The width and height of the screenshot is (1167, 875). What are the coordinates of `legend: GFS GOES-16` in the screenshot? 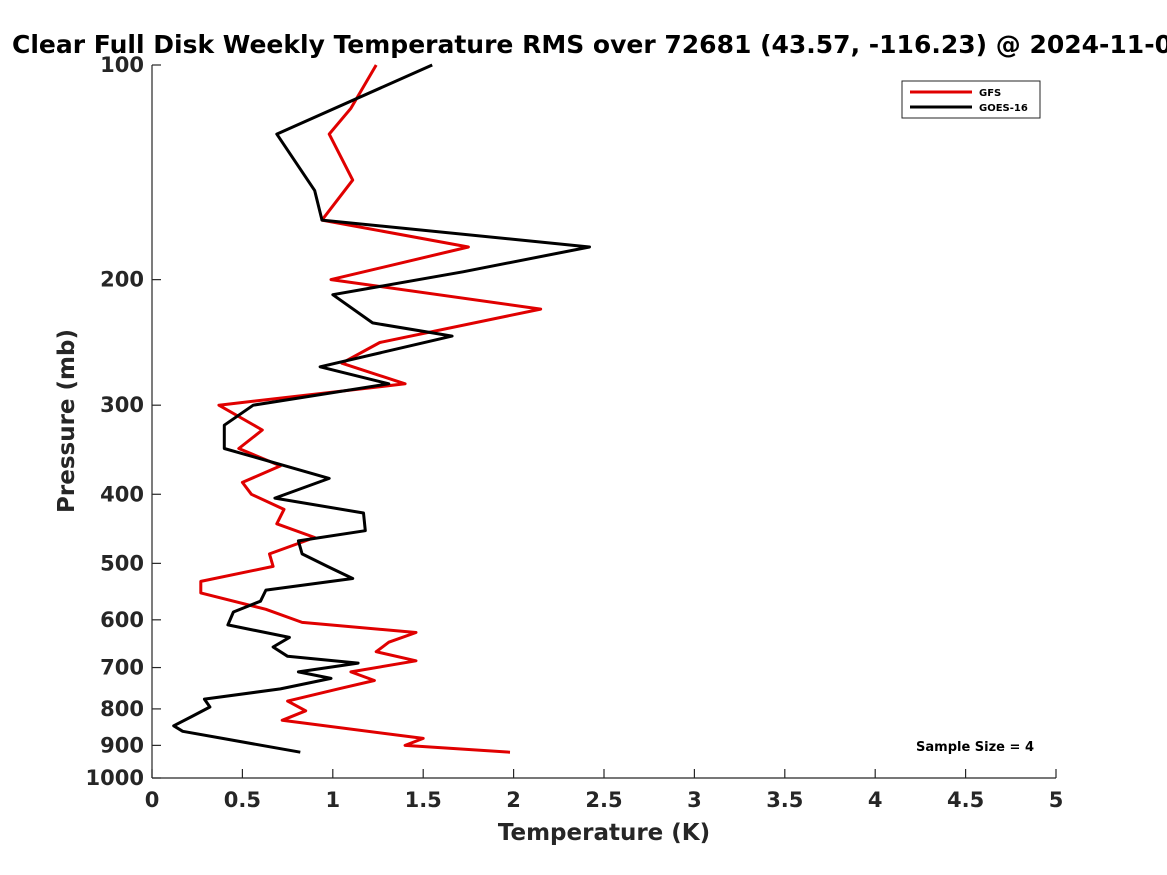 It's located at (971, 99).